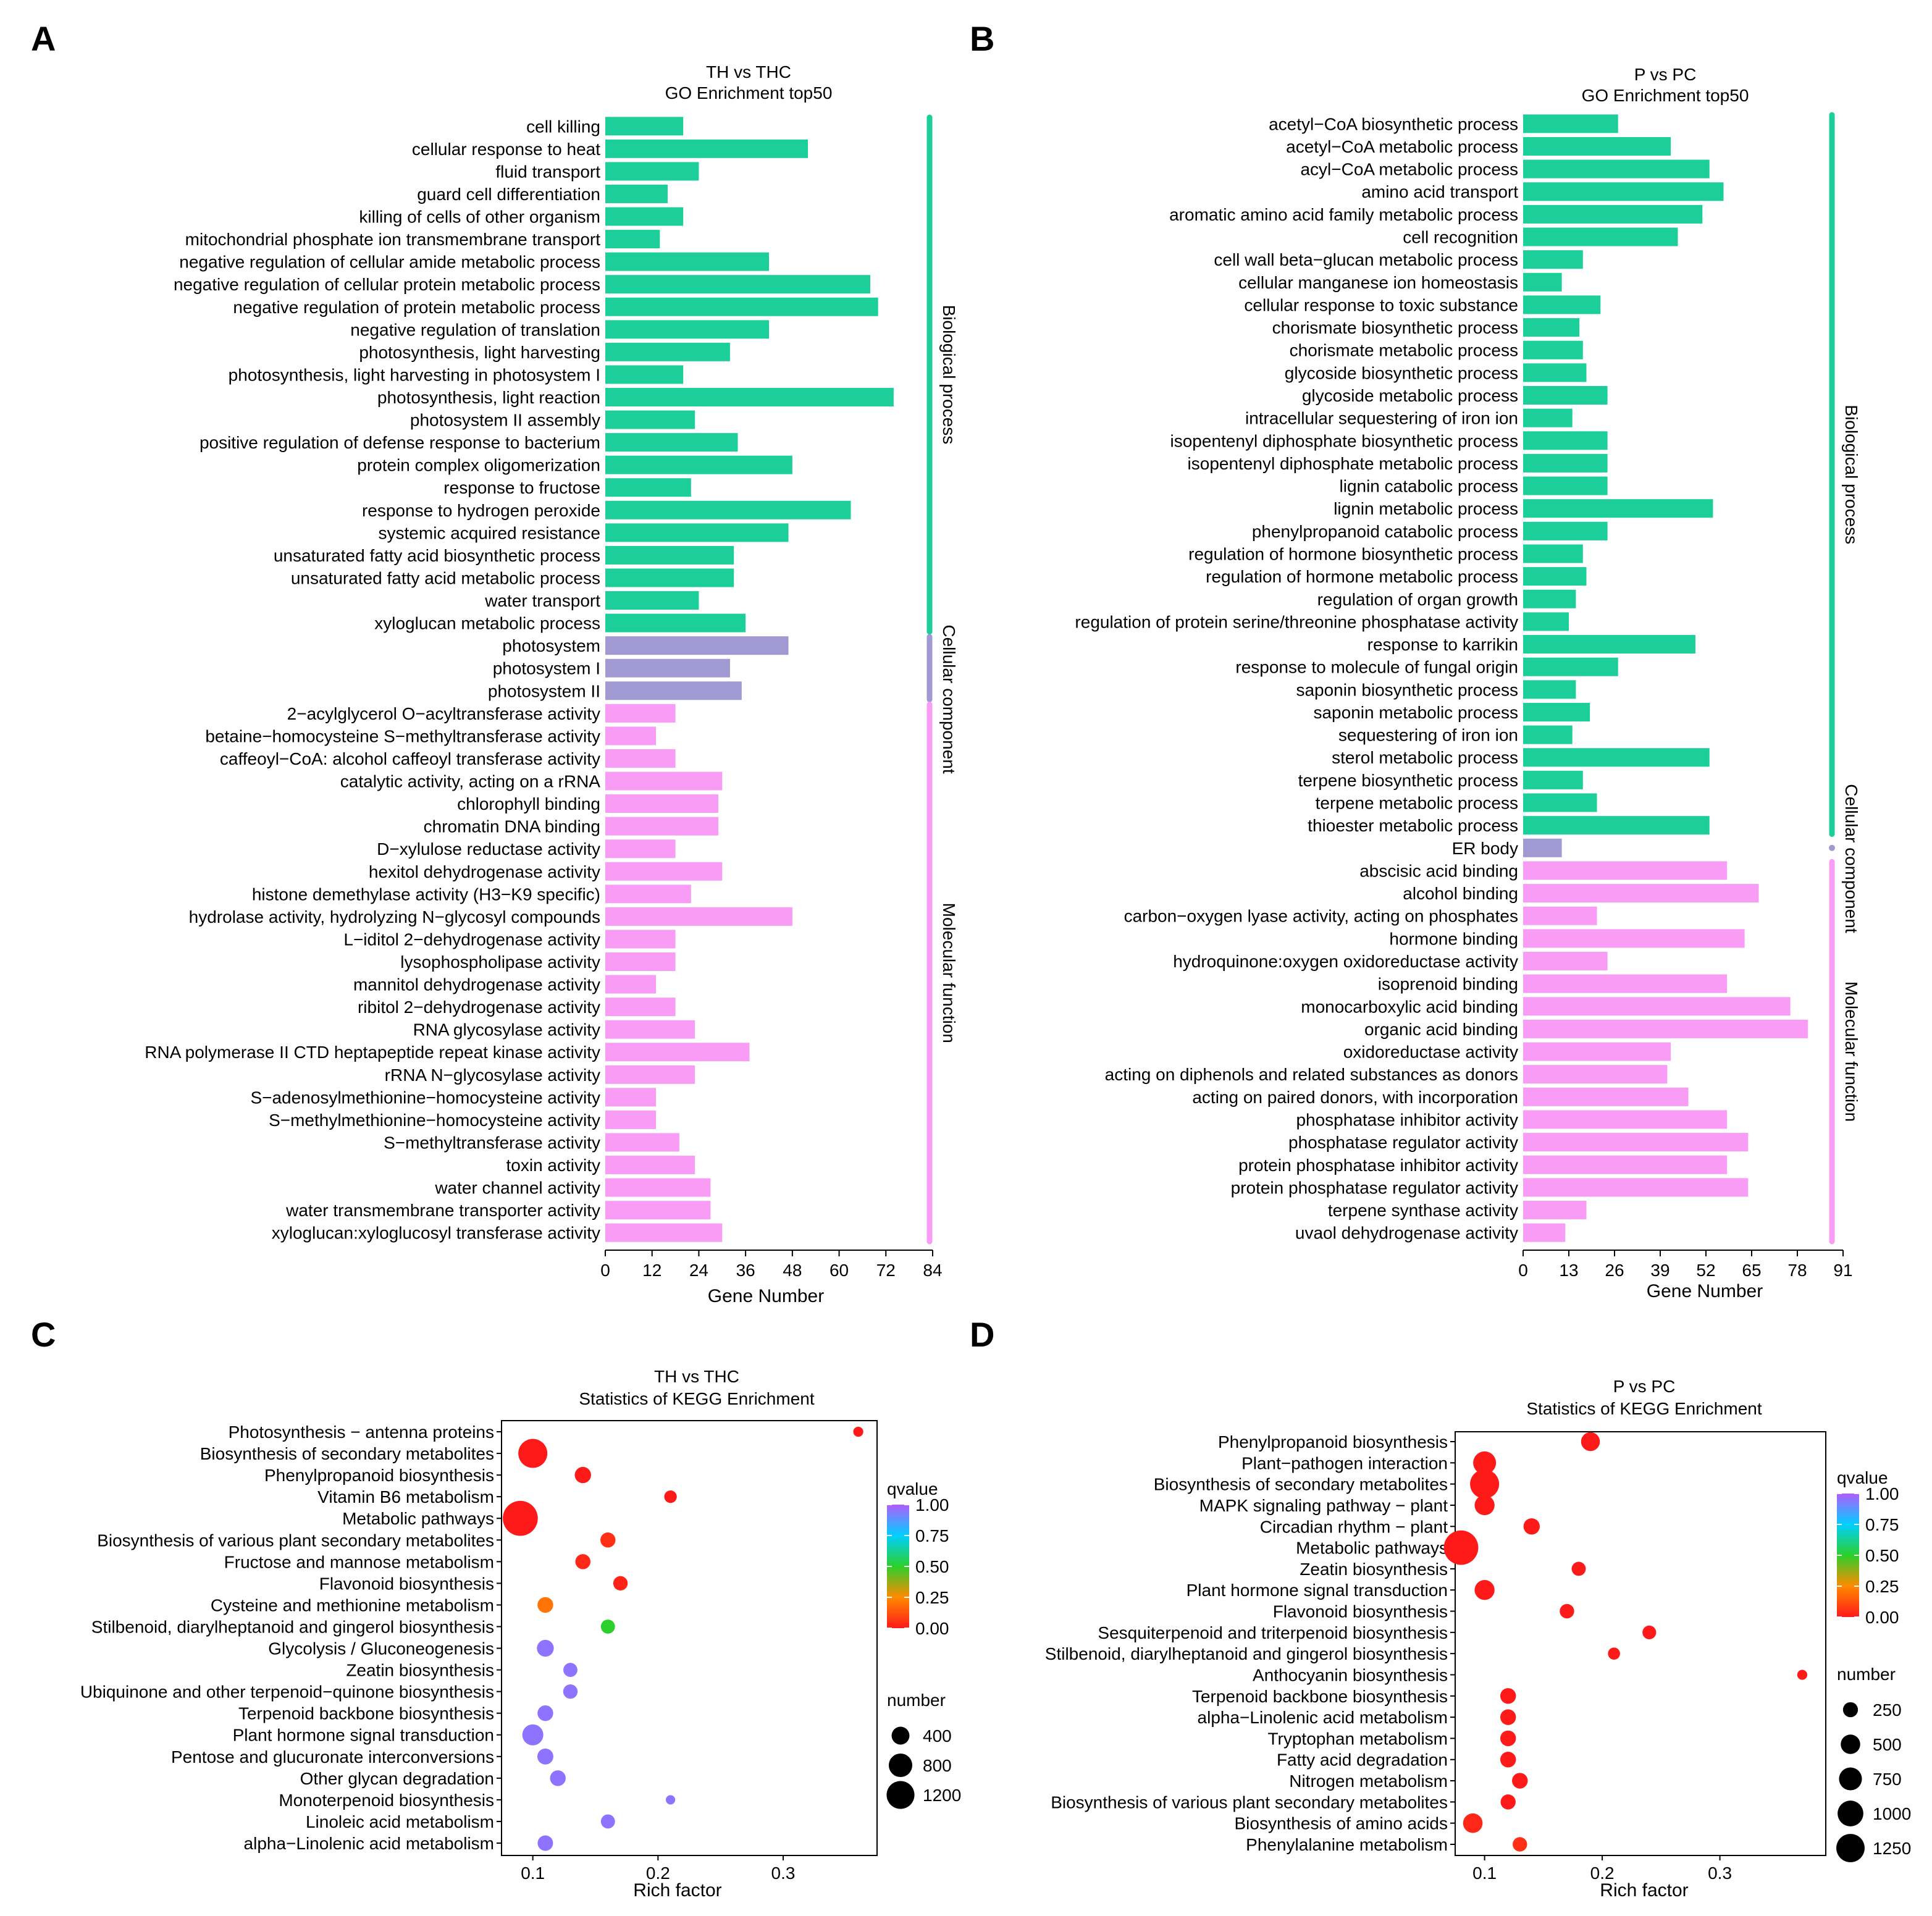 This screenshot has height=1916, width=1932. I want to click on x-tick-label: 91, so click(1842, 1271).